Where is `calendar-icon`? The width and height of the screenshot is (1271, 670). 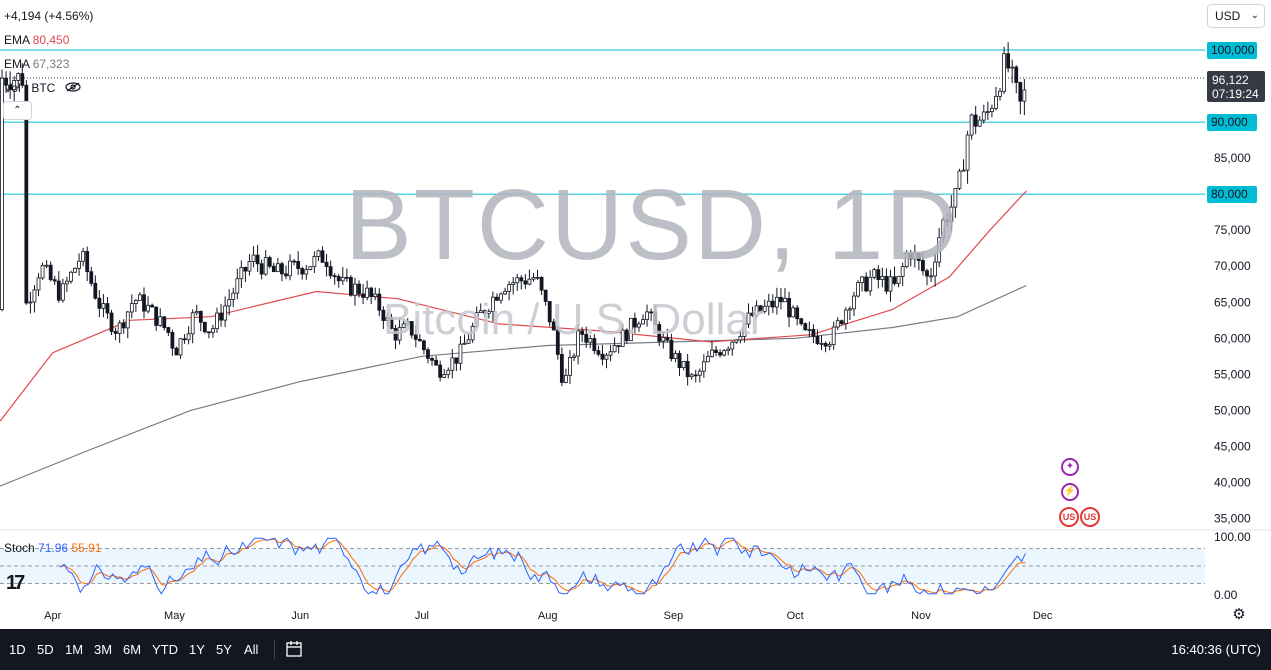 calendar-icon is located at coordinates (294, 649).